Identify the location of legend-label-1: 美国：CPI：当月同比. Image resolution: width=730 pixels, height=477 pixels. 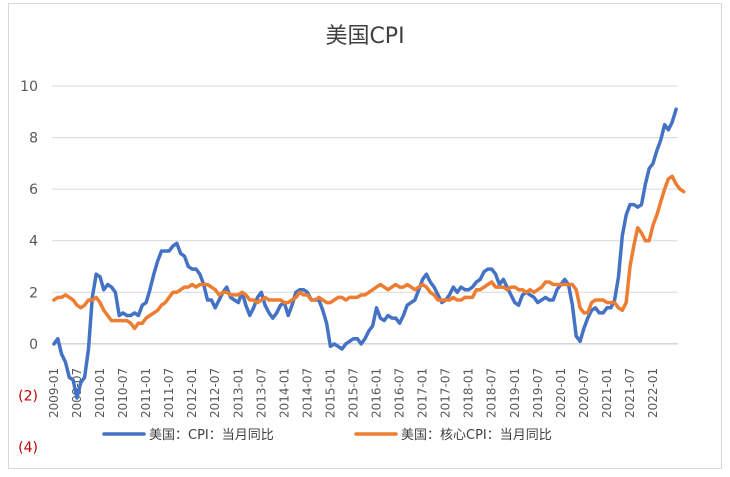
(211, 435).